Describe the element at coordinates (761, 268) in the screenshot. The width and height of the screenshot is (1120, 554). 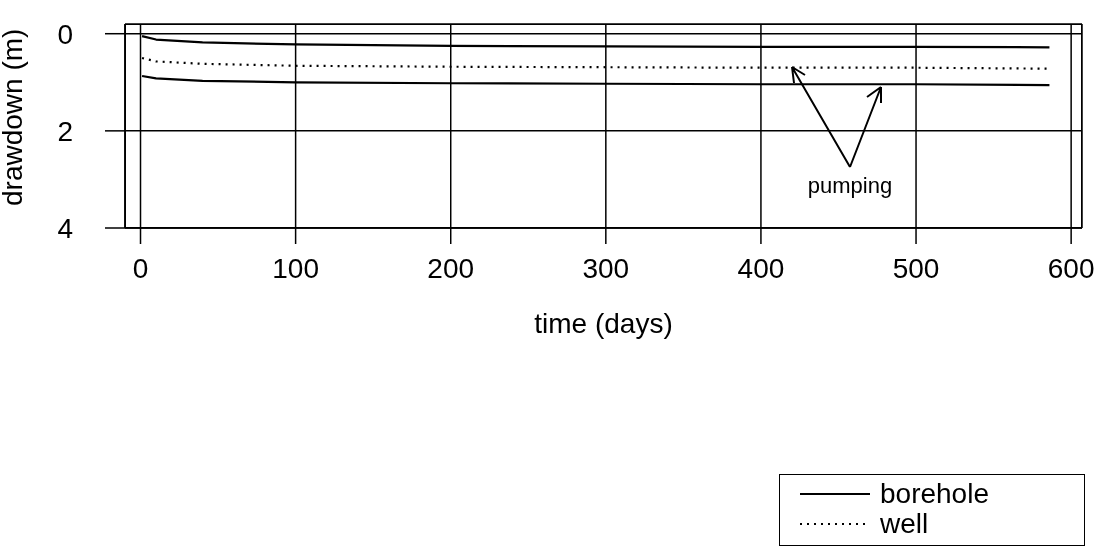
I see `x-tick-label: 400` at that location.